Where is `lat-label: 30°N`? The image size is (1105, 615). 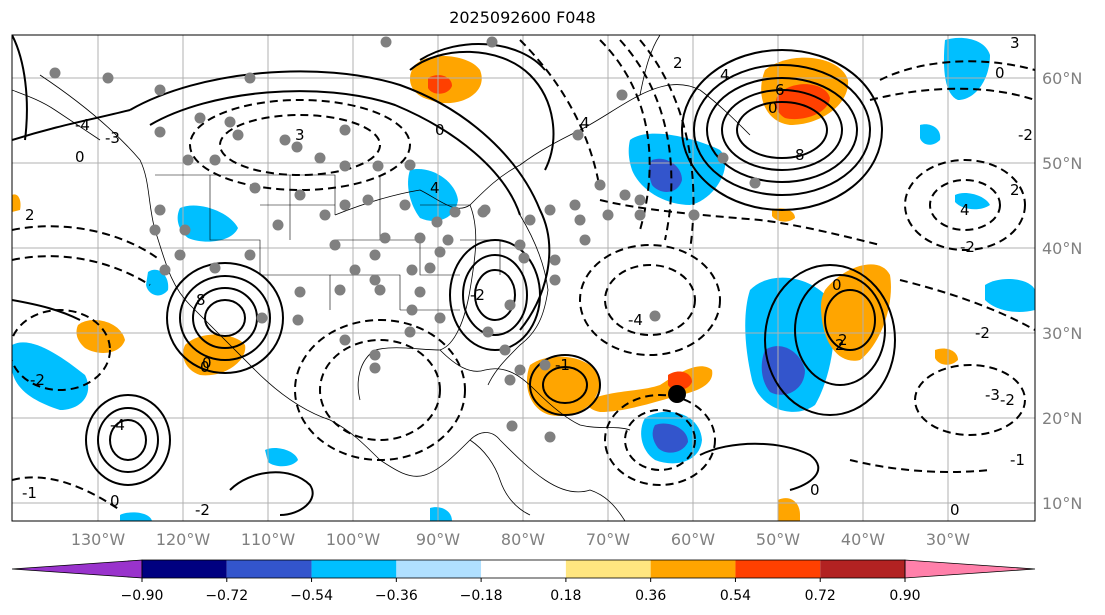
lat-label: 30°N is located at coordinates (1062, 333).